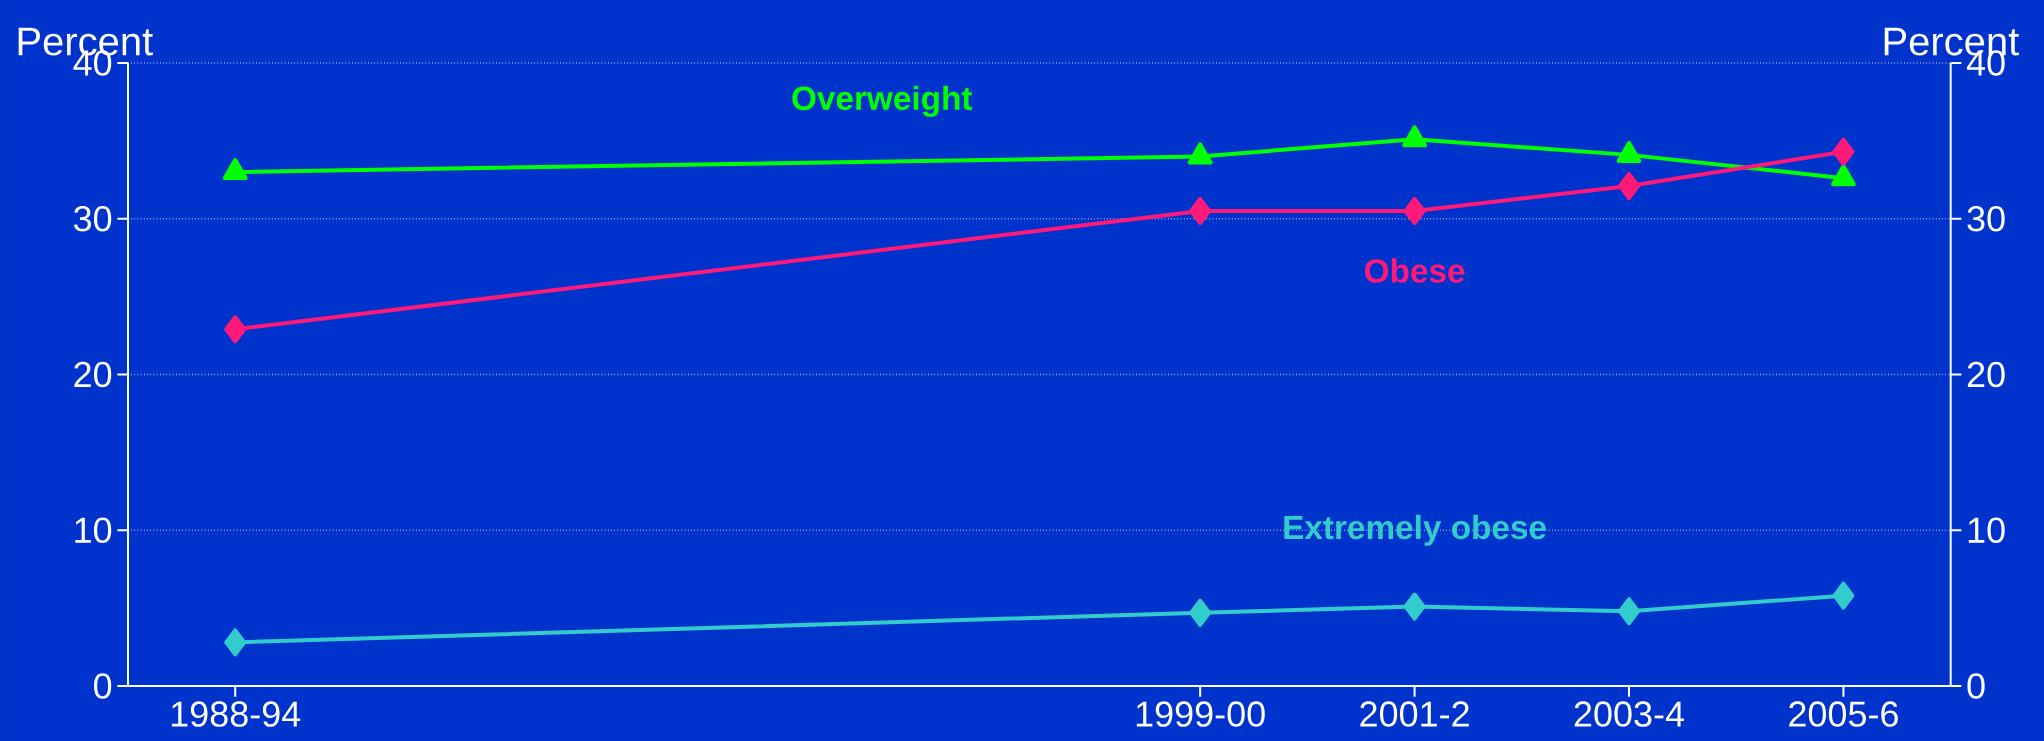 Image resolution: width=2044 pixels, height=741 pixels. I want to click on y2-tick-label: 20, so click(1986, 374).